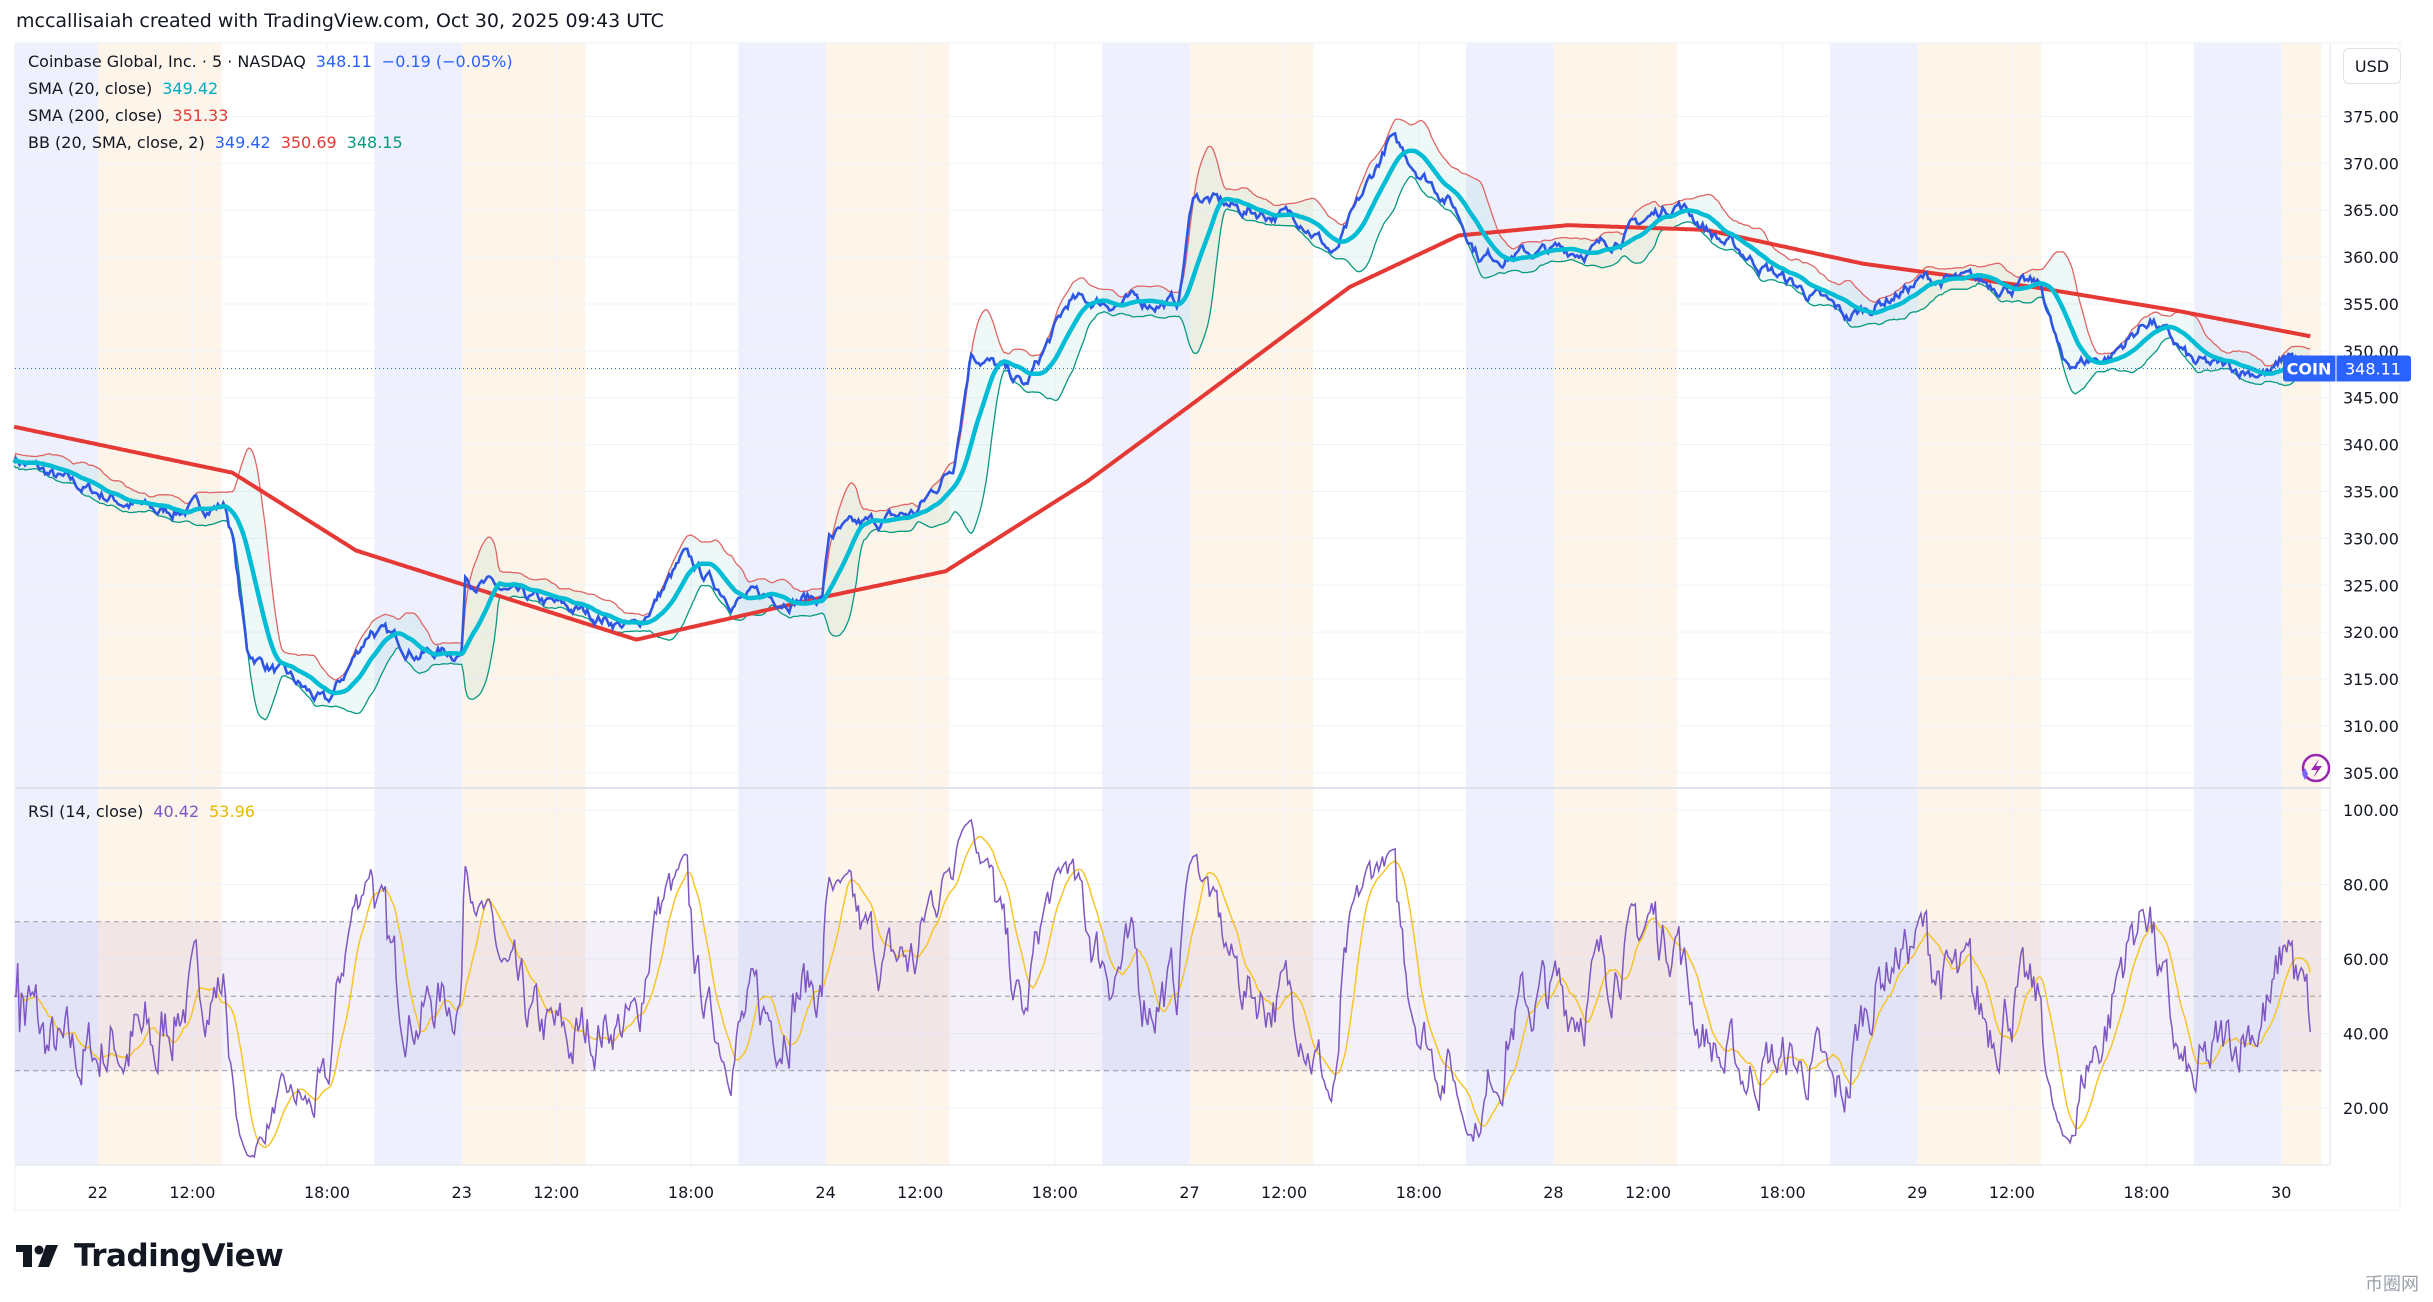  I want to click on price-axis-label: 355.00, so click(2371, 304).